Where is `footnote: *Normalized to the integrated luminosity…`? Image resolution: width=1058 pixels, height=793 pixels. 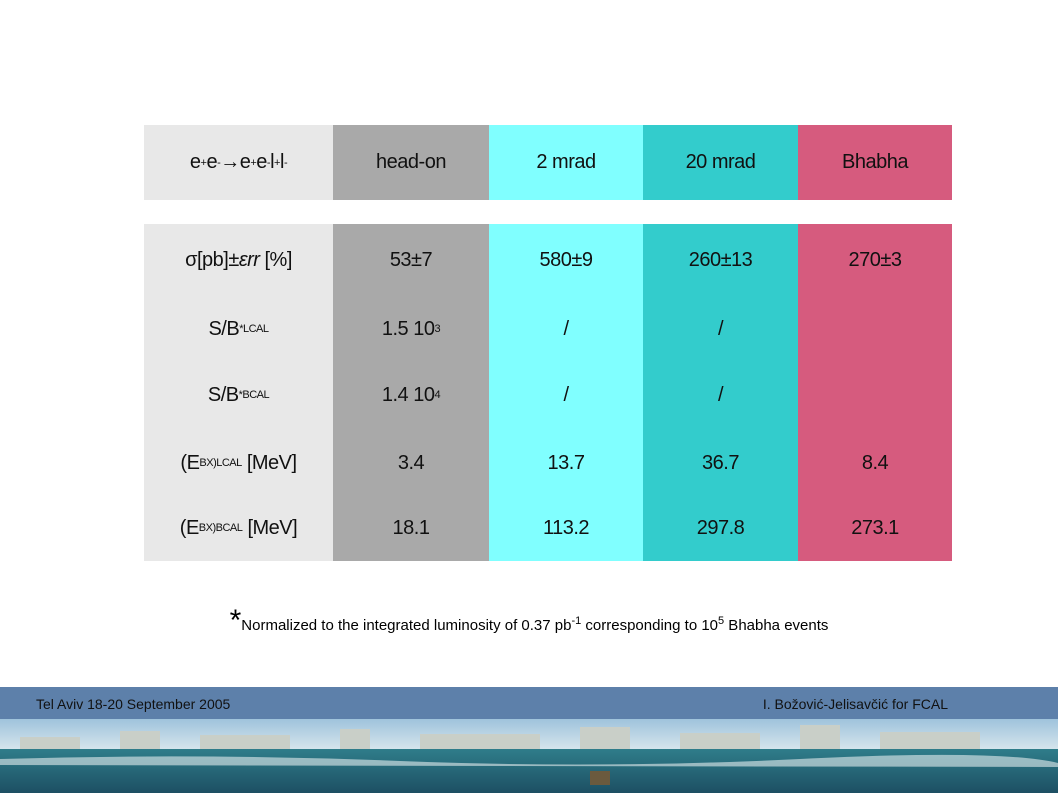
footnote: *Normalized to the integrated luminosity… is located at coordinates (529, 621).